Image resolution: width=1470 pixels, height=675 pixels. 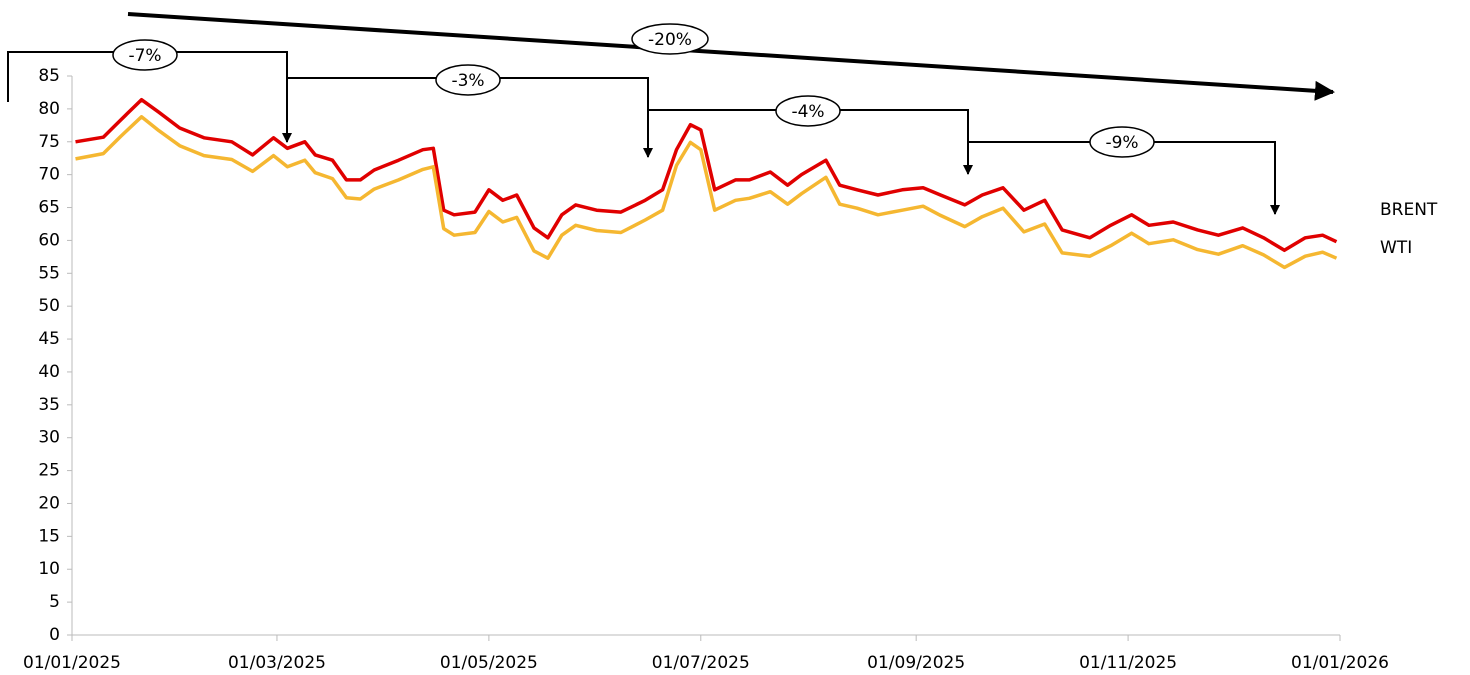 I want to click on x-tick-label: 01/03/2025, so click(x=277, y=663).